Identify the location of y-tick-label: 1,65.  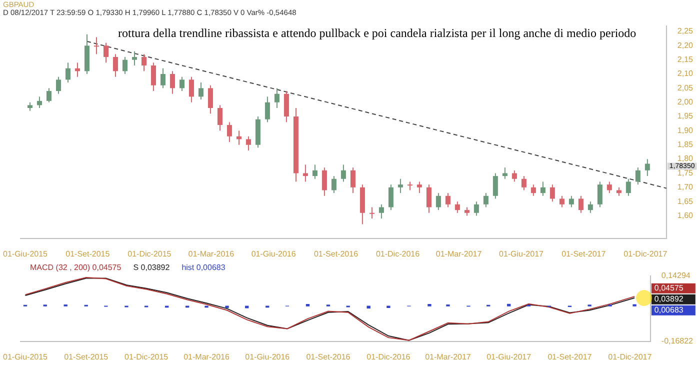
(685, 201).